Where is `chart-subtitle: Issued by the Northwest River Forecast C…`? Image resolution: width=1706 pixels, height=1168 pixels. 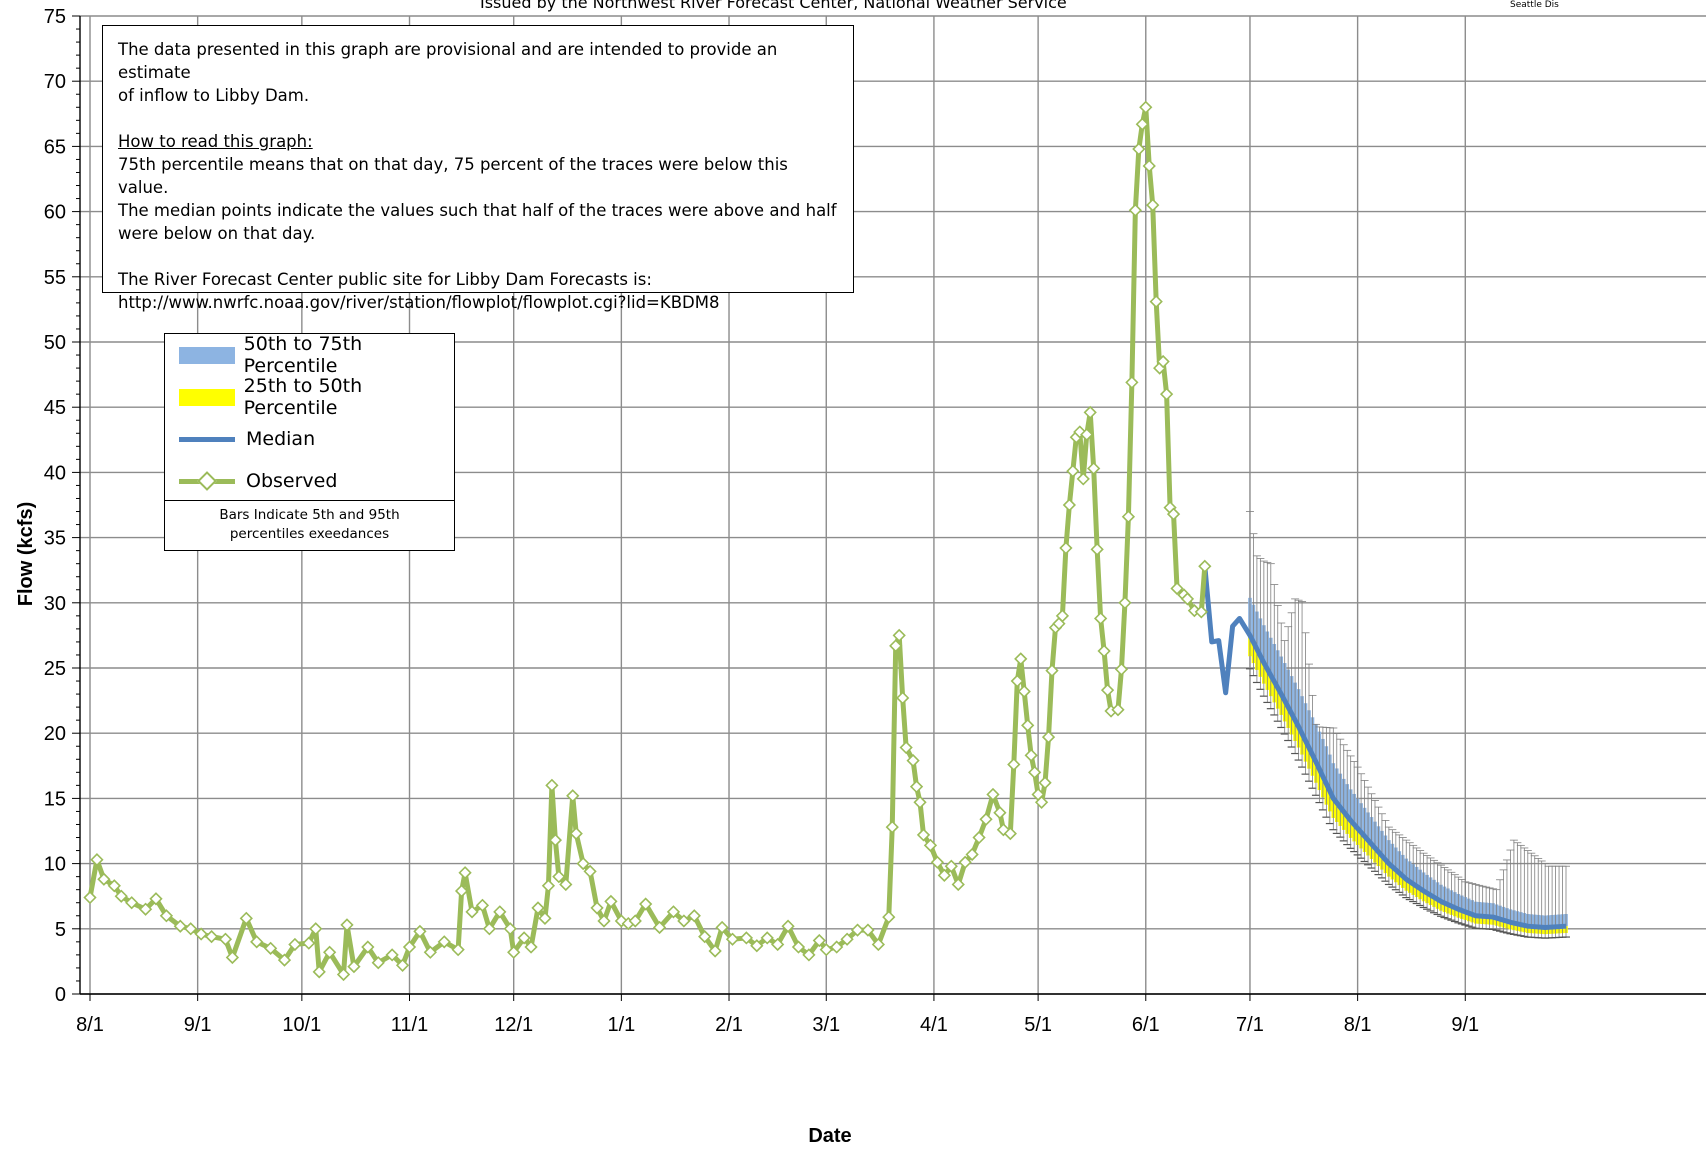 chart-subtitle: Issued by the Northwest River Forecast C… is located at coordinates (773, 6).